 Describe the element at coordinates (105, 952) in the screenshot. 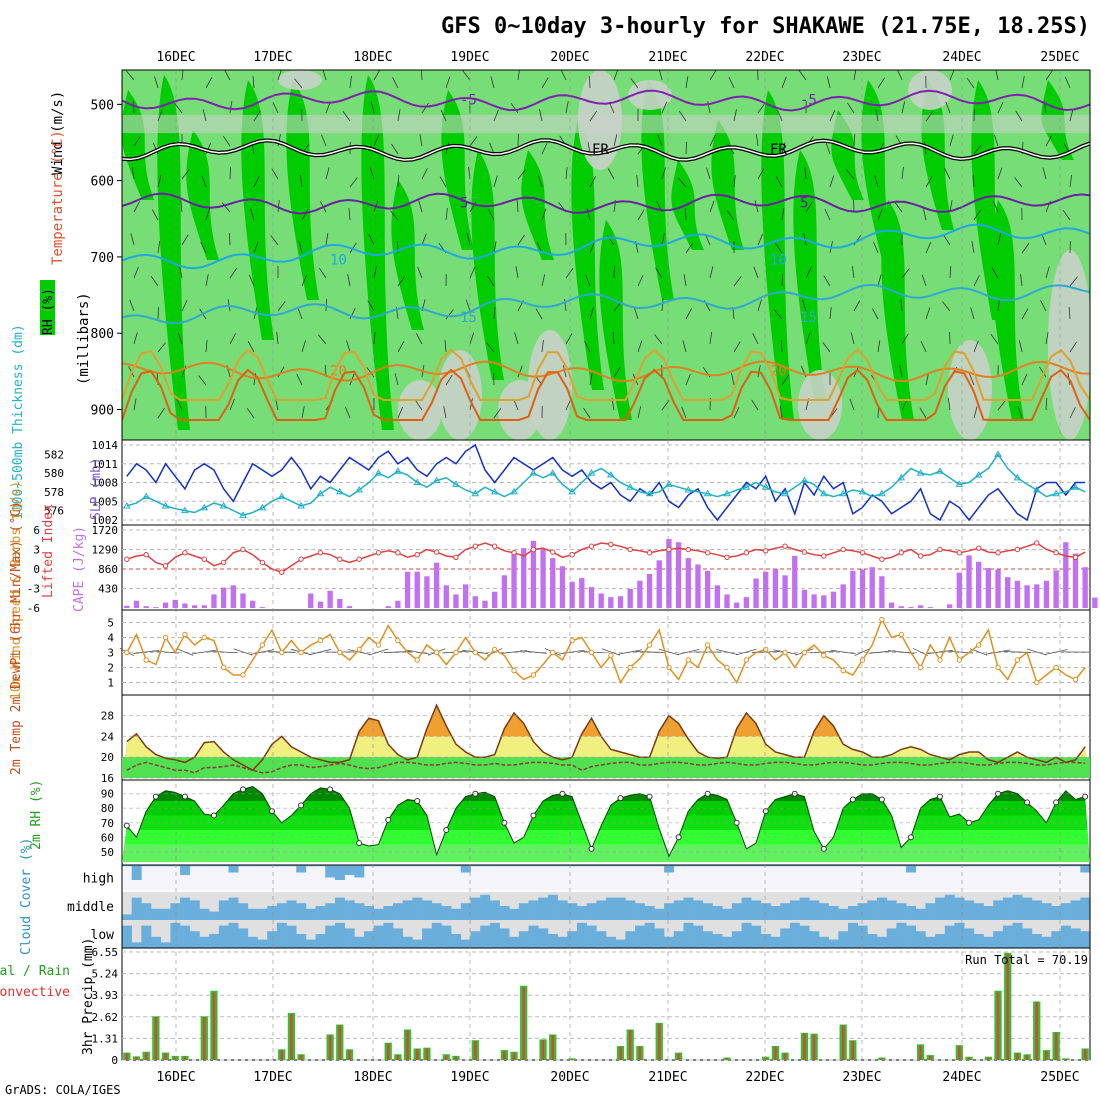

I see `precip-tick-label: 6.55` at that location.